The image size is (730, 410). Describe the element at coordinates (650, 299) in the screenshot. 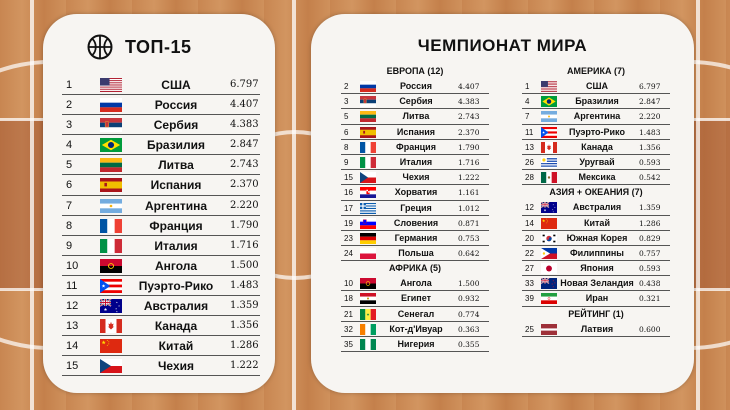

I see `score-value: 0.321` at that location.